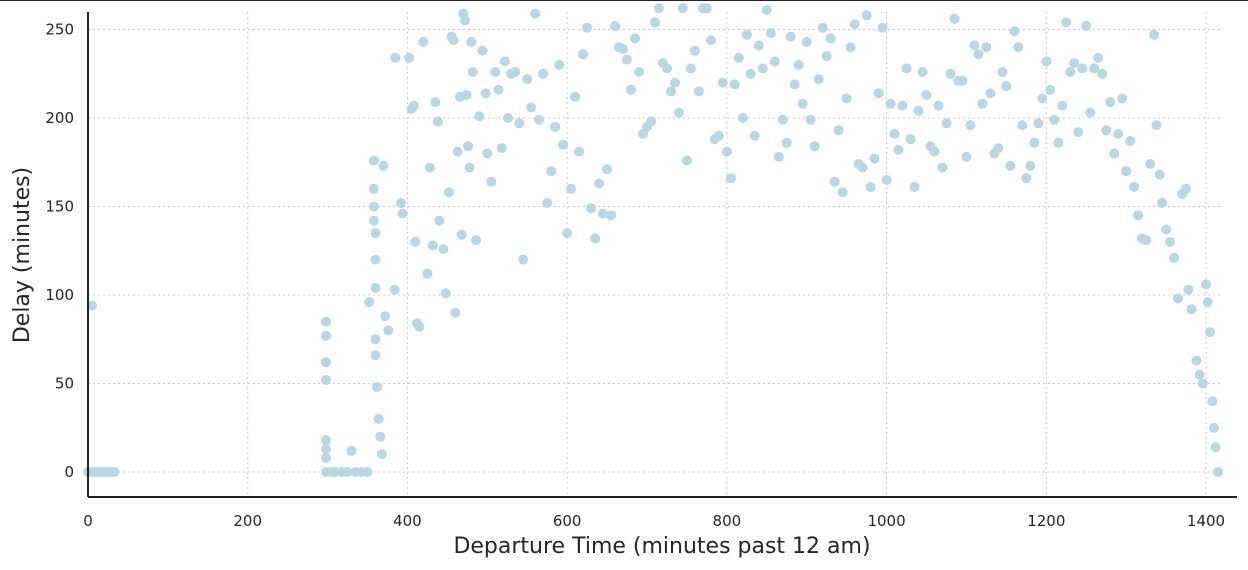 The width and height of the screenshot is (1248, 570). What do you see at coordinates (567, 521) in the screenshot?
I see `x-tick-label: 600` at bounding box center [567, 521].